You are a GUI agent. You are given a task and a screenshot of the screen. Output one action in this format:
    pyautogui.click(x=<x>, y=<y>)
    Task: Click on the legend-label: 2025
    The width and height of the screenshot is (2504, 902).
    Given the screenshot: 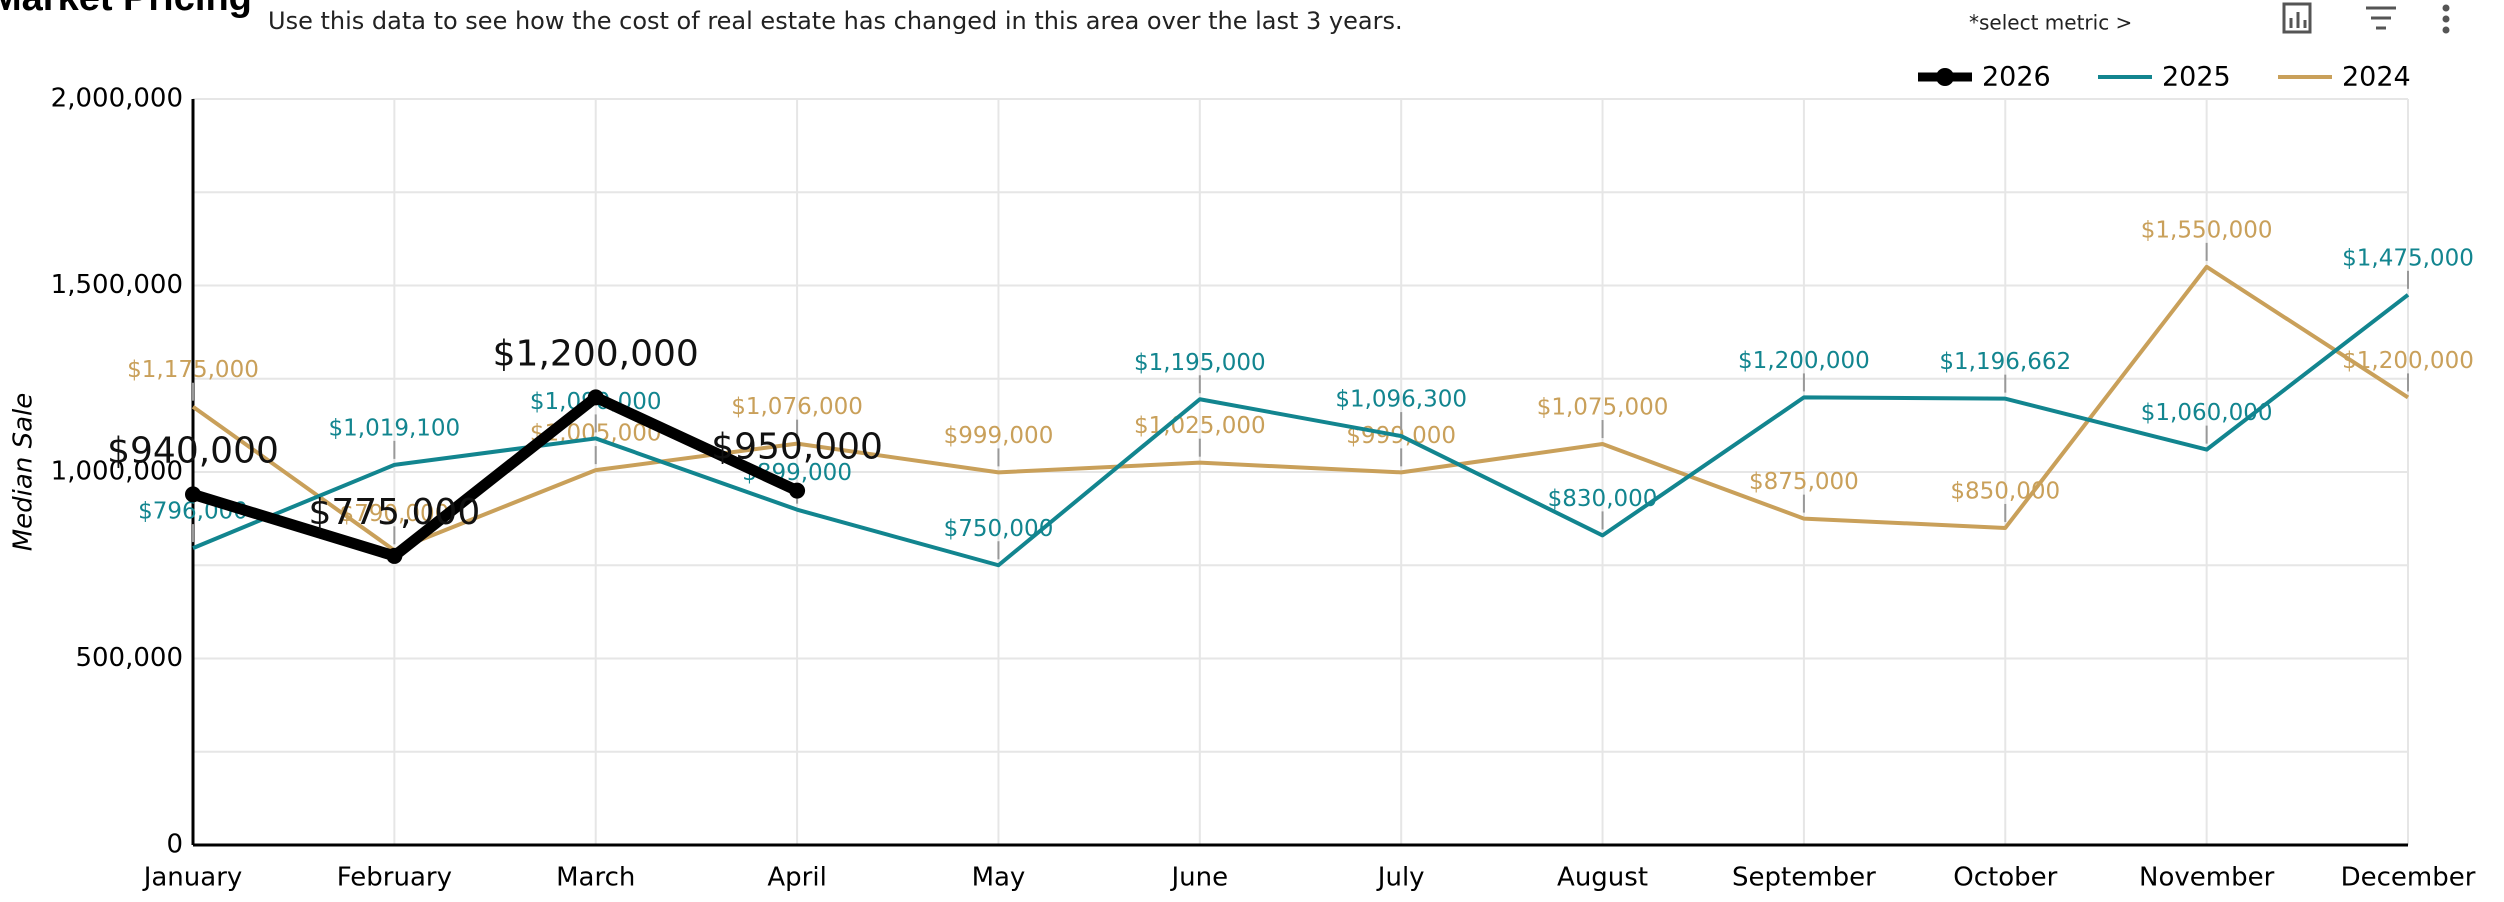 What is the action you would take?
    pyautogui.click(x=2196, y=77)
    